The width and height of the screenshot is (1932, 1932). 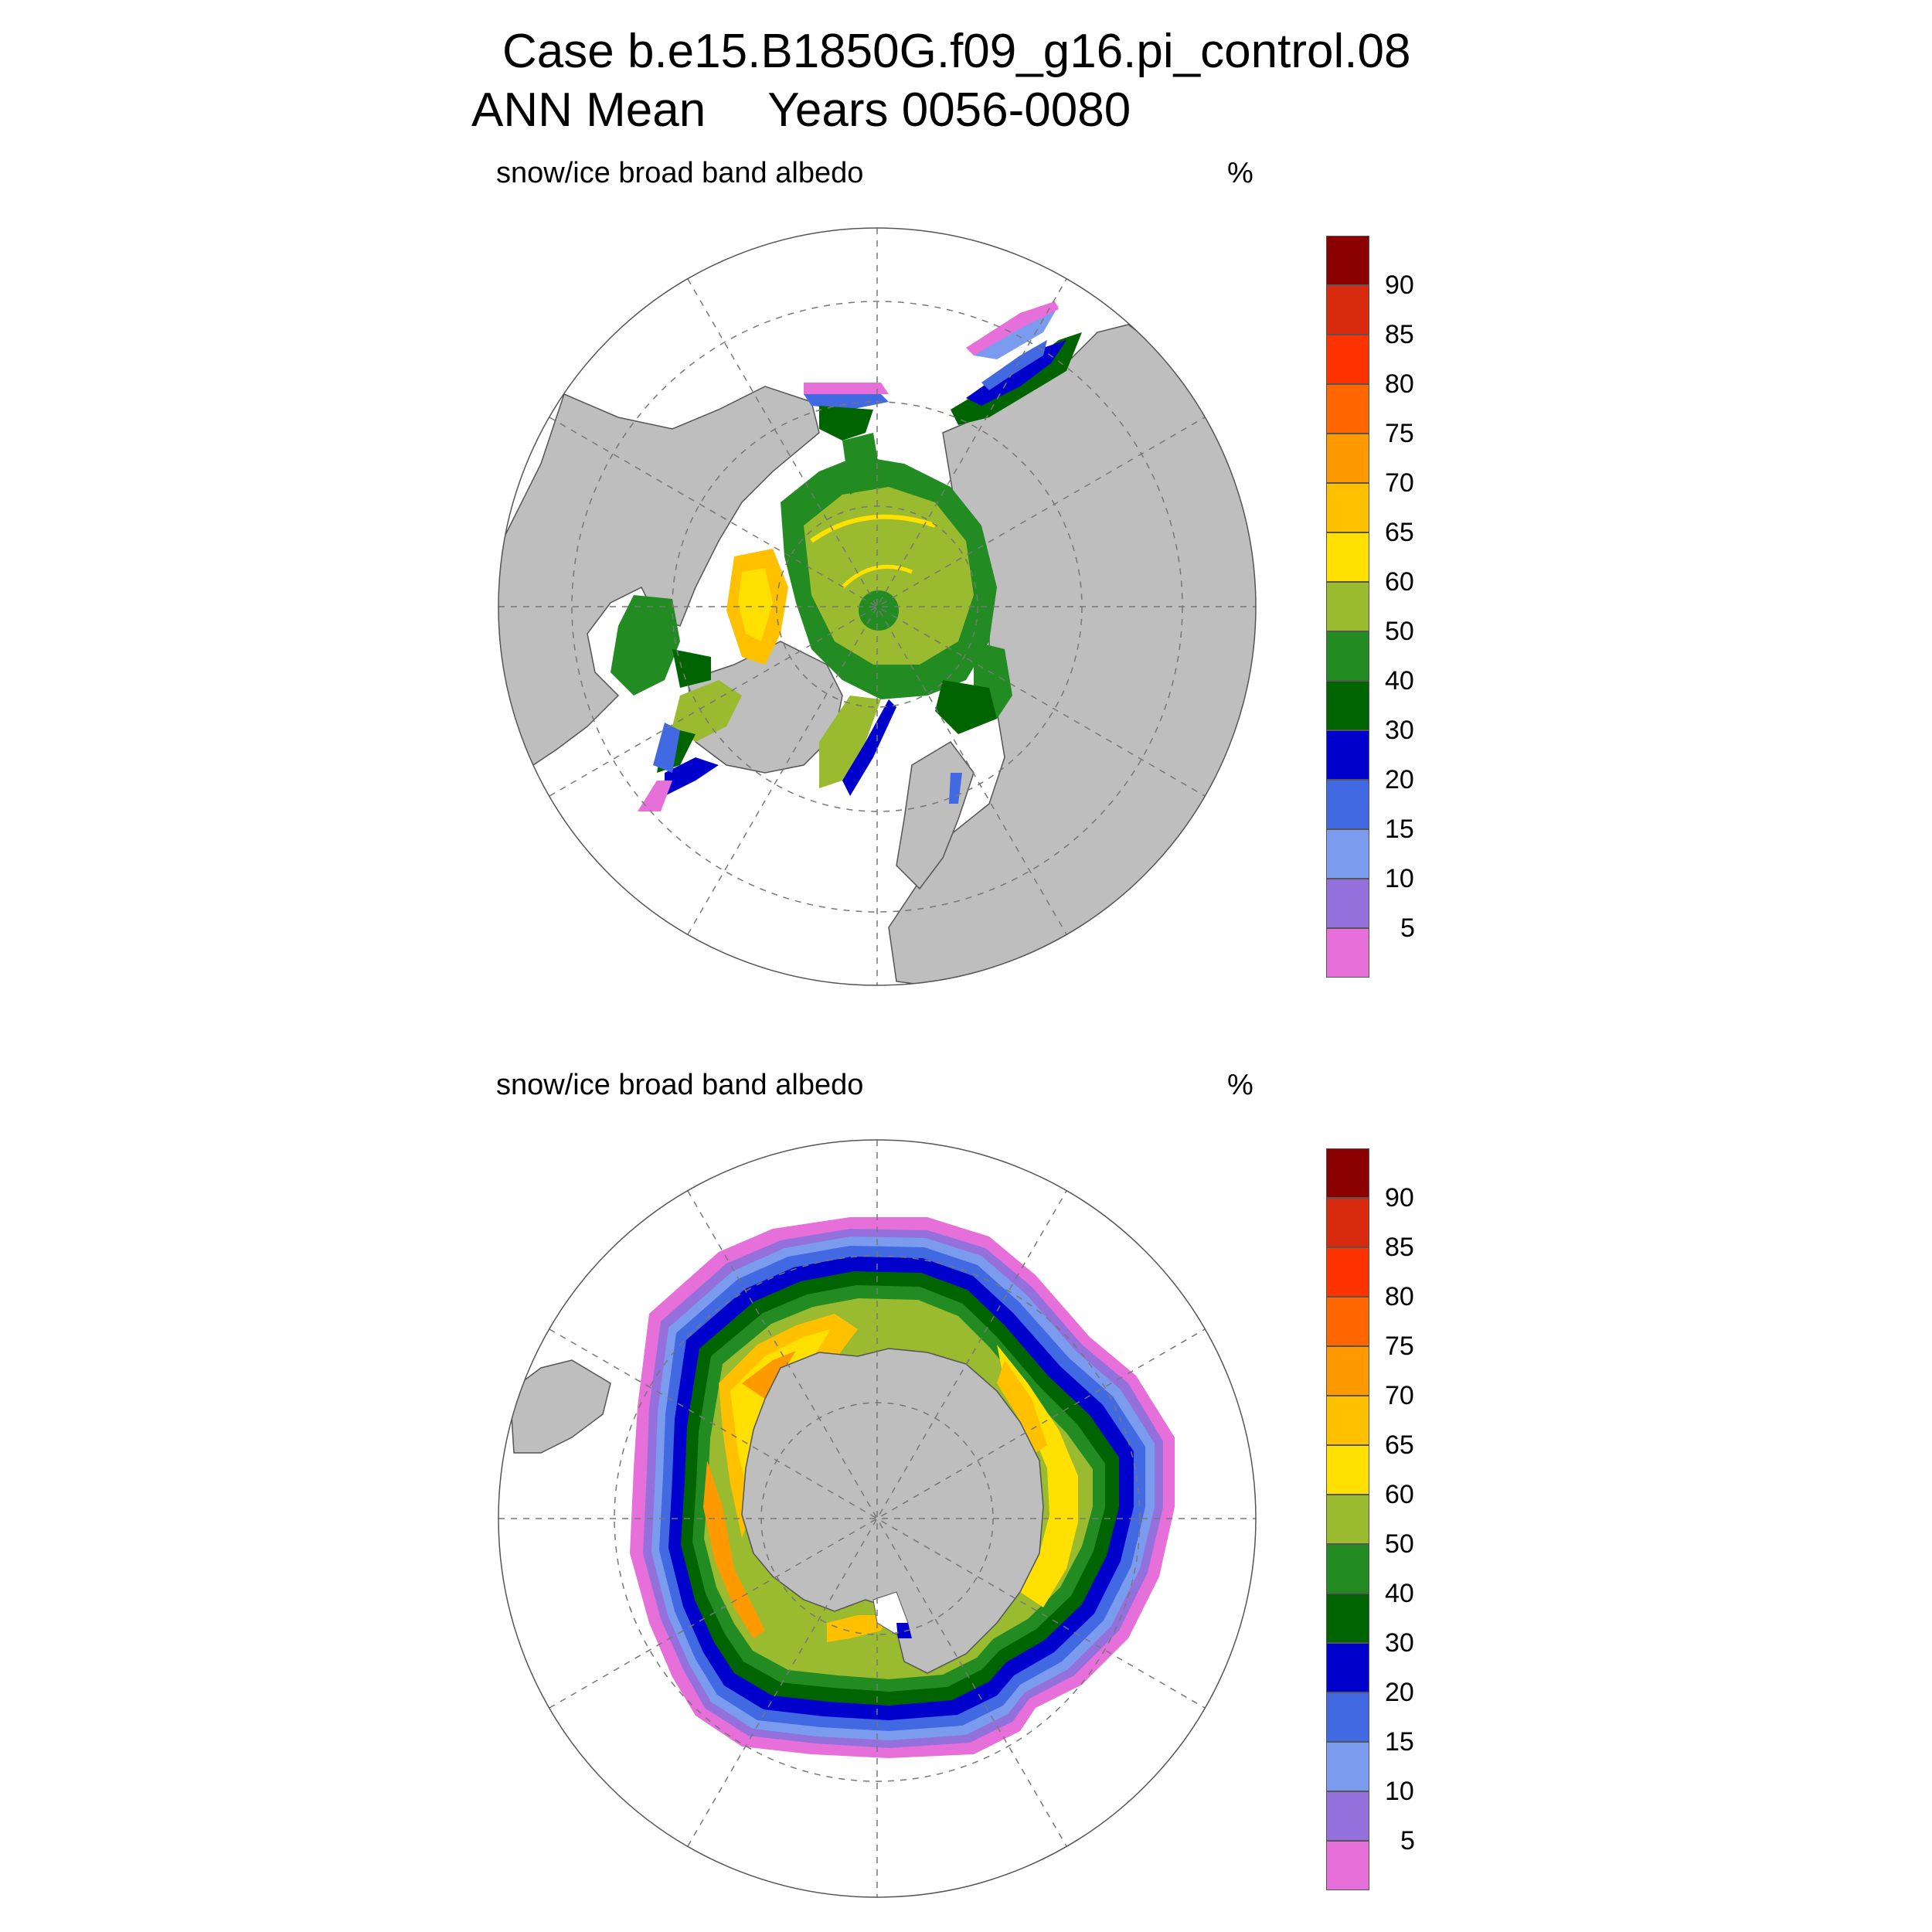 What do you see at coordinates (1399, 1693) in the screenshot?
I see `south-colorbar-label: 20` at bounding box center [1399, 1693].